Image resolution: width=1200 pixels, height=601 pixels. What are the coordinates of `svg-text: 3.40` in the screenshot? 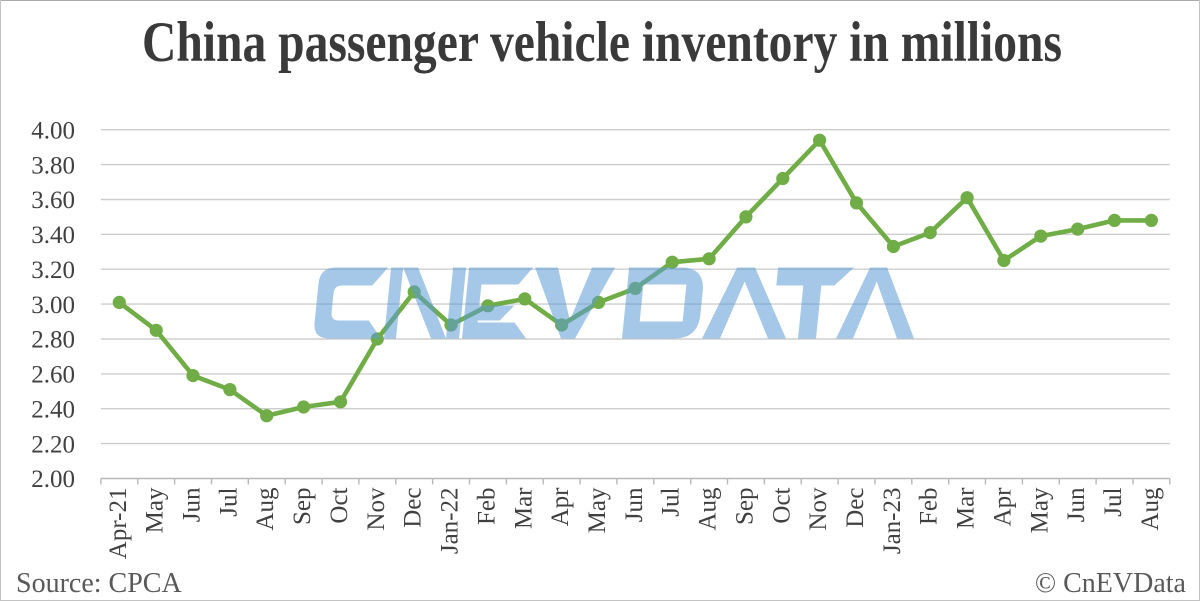 It's located at (53, 235).